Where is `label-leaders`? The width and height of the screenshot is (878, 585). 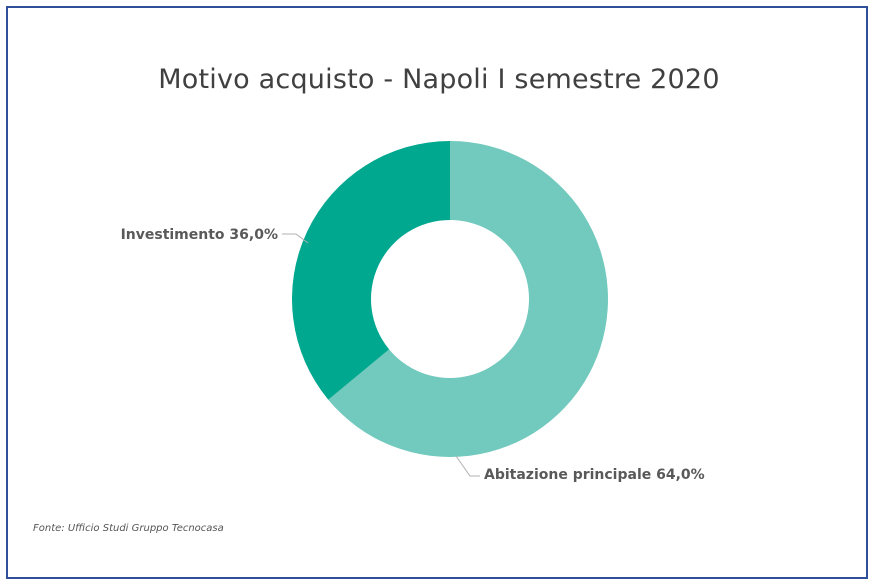 label-leaders is located at coordinates (381, 355).